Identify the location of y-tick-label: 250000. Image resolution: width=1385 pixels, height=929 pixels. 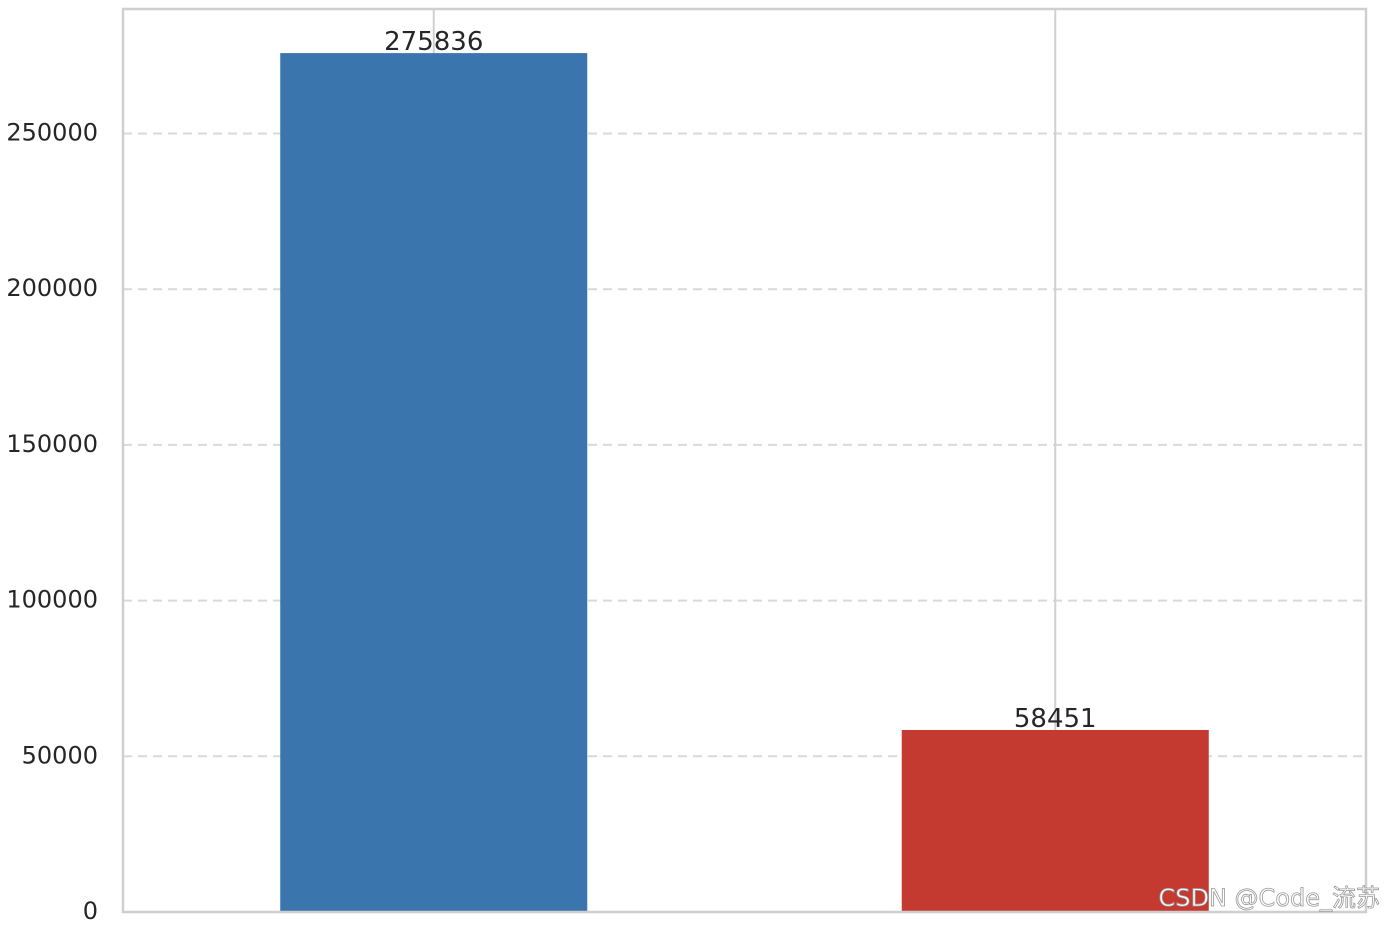
(52, 133).